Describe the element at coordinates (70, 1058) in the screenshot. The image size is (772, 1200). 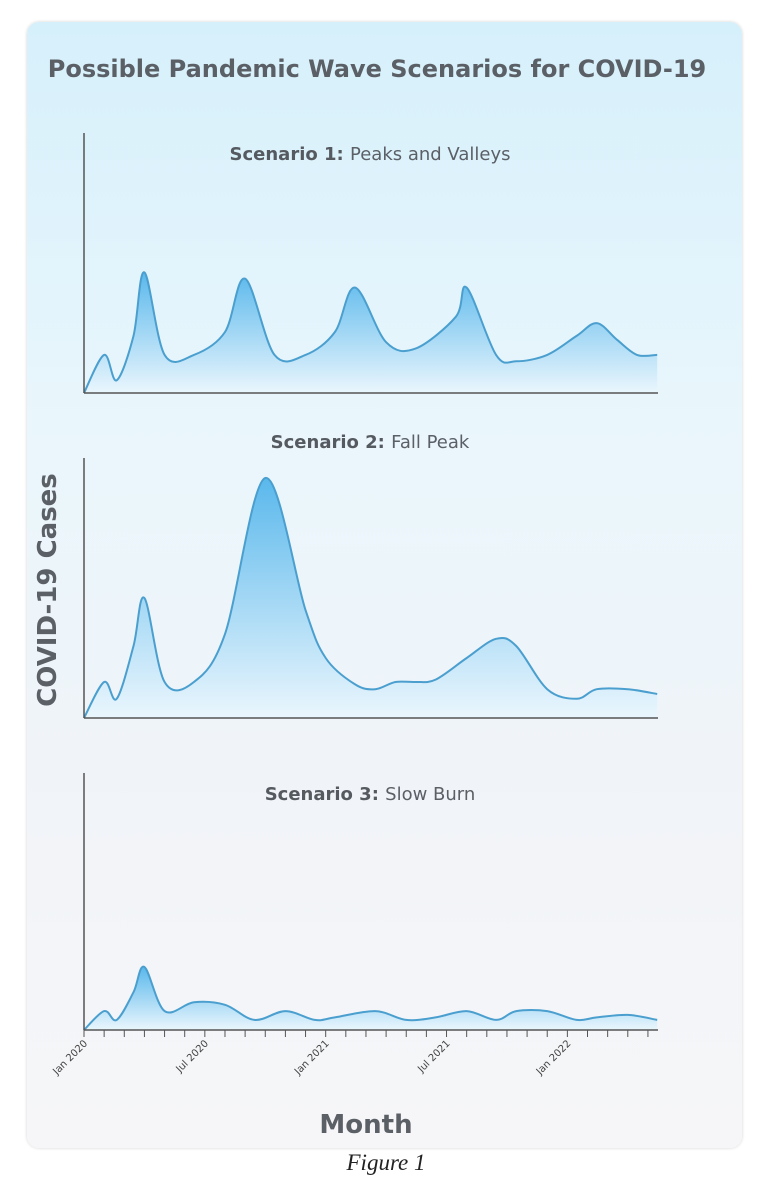
I see `x-tick-label: Jan 2020` at that location.